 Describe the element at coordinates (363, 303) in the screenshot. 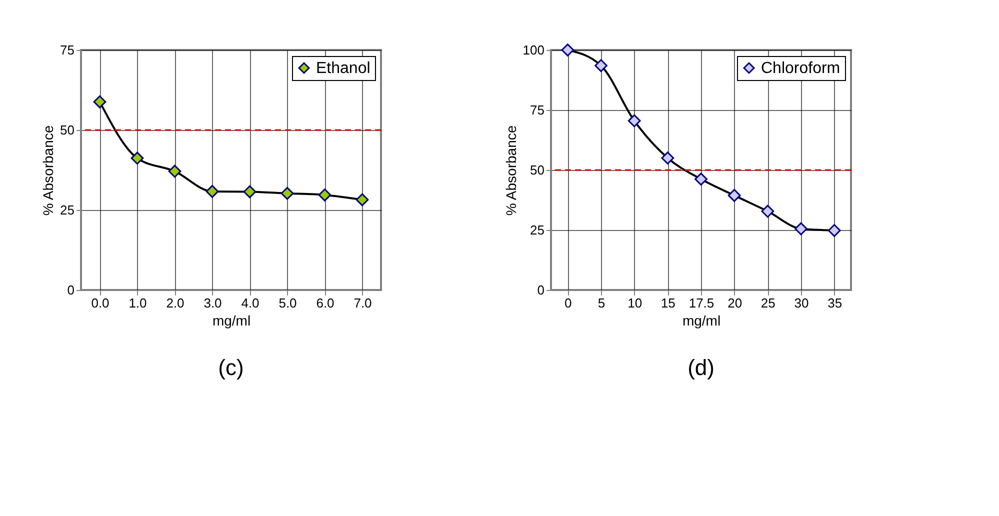

I see `x-tick-label: 7.0` at that location.